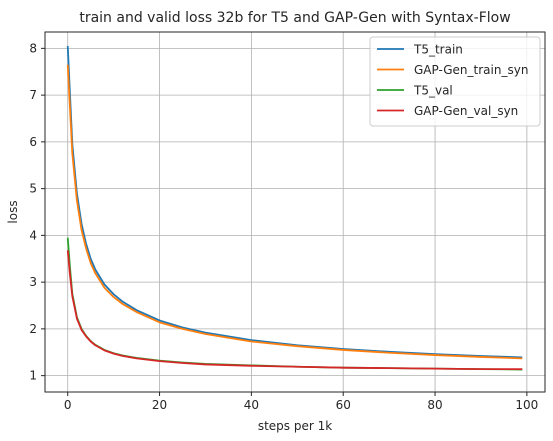 The width and height of the screenshot is (553, 441). What do you see at coordinates (33, 48) in the screenshot?
I see `y-tick-label: 8` at bounding box center [33, 48].